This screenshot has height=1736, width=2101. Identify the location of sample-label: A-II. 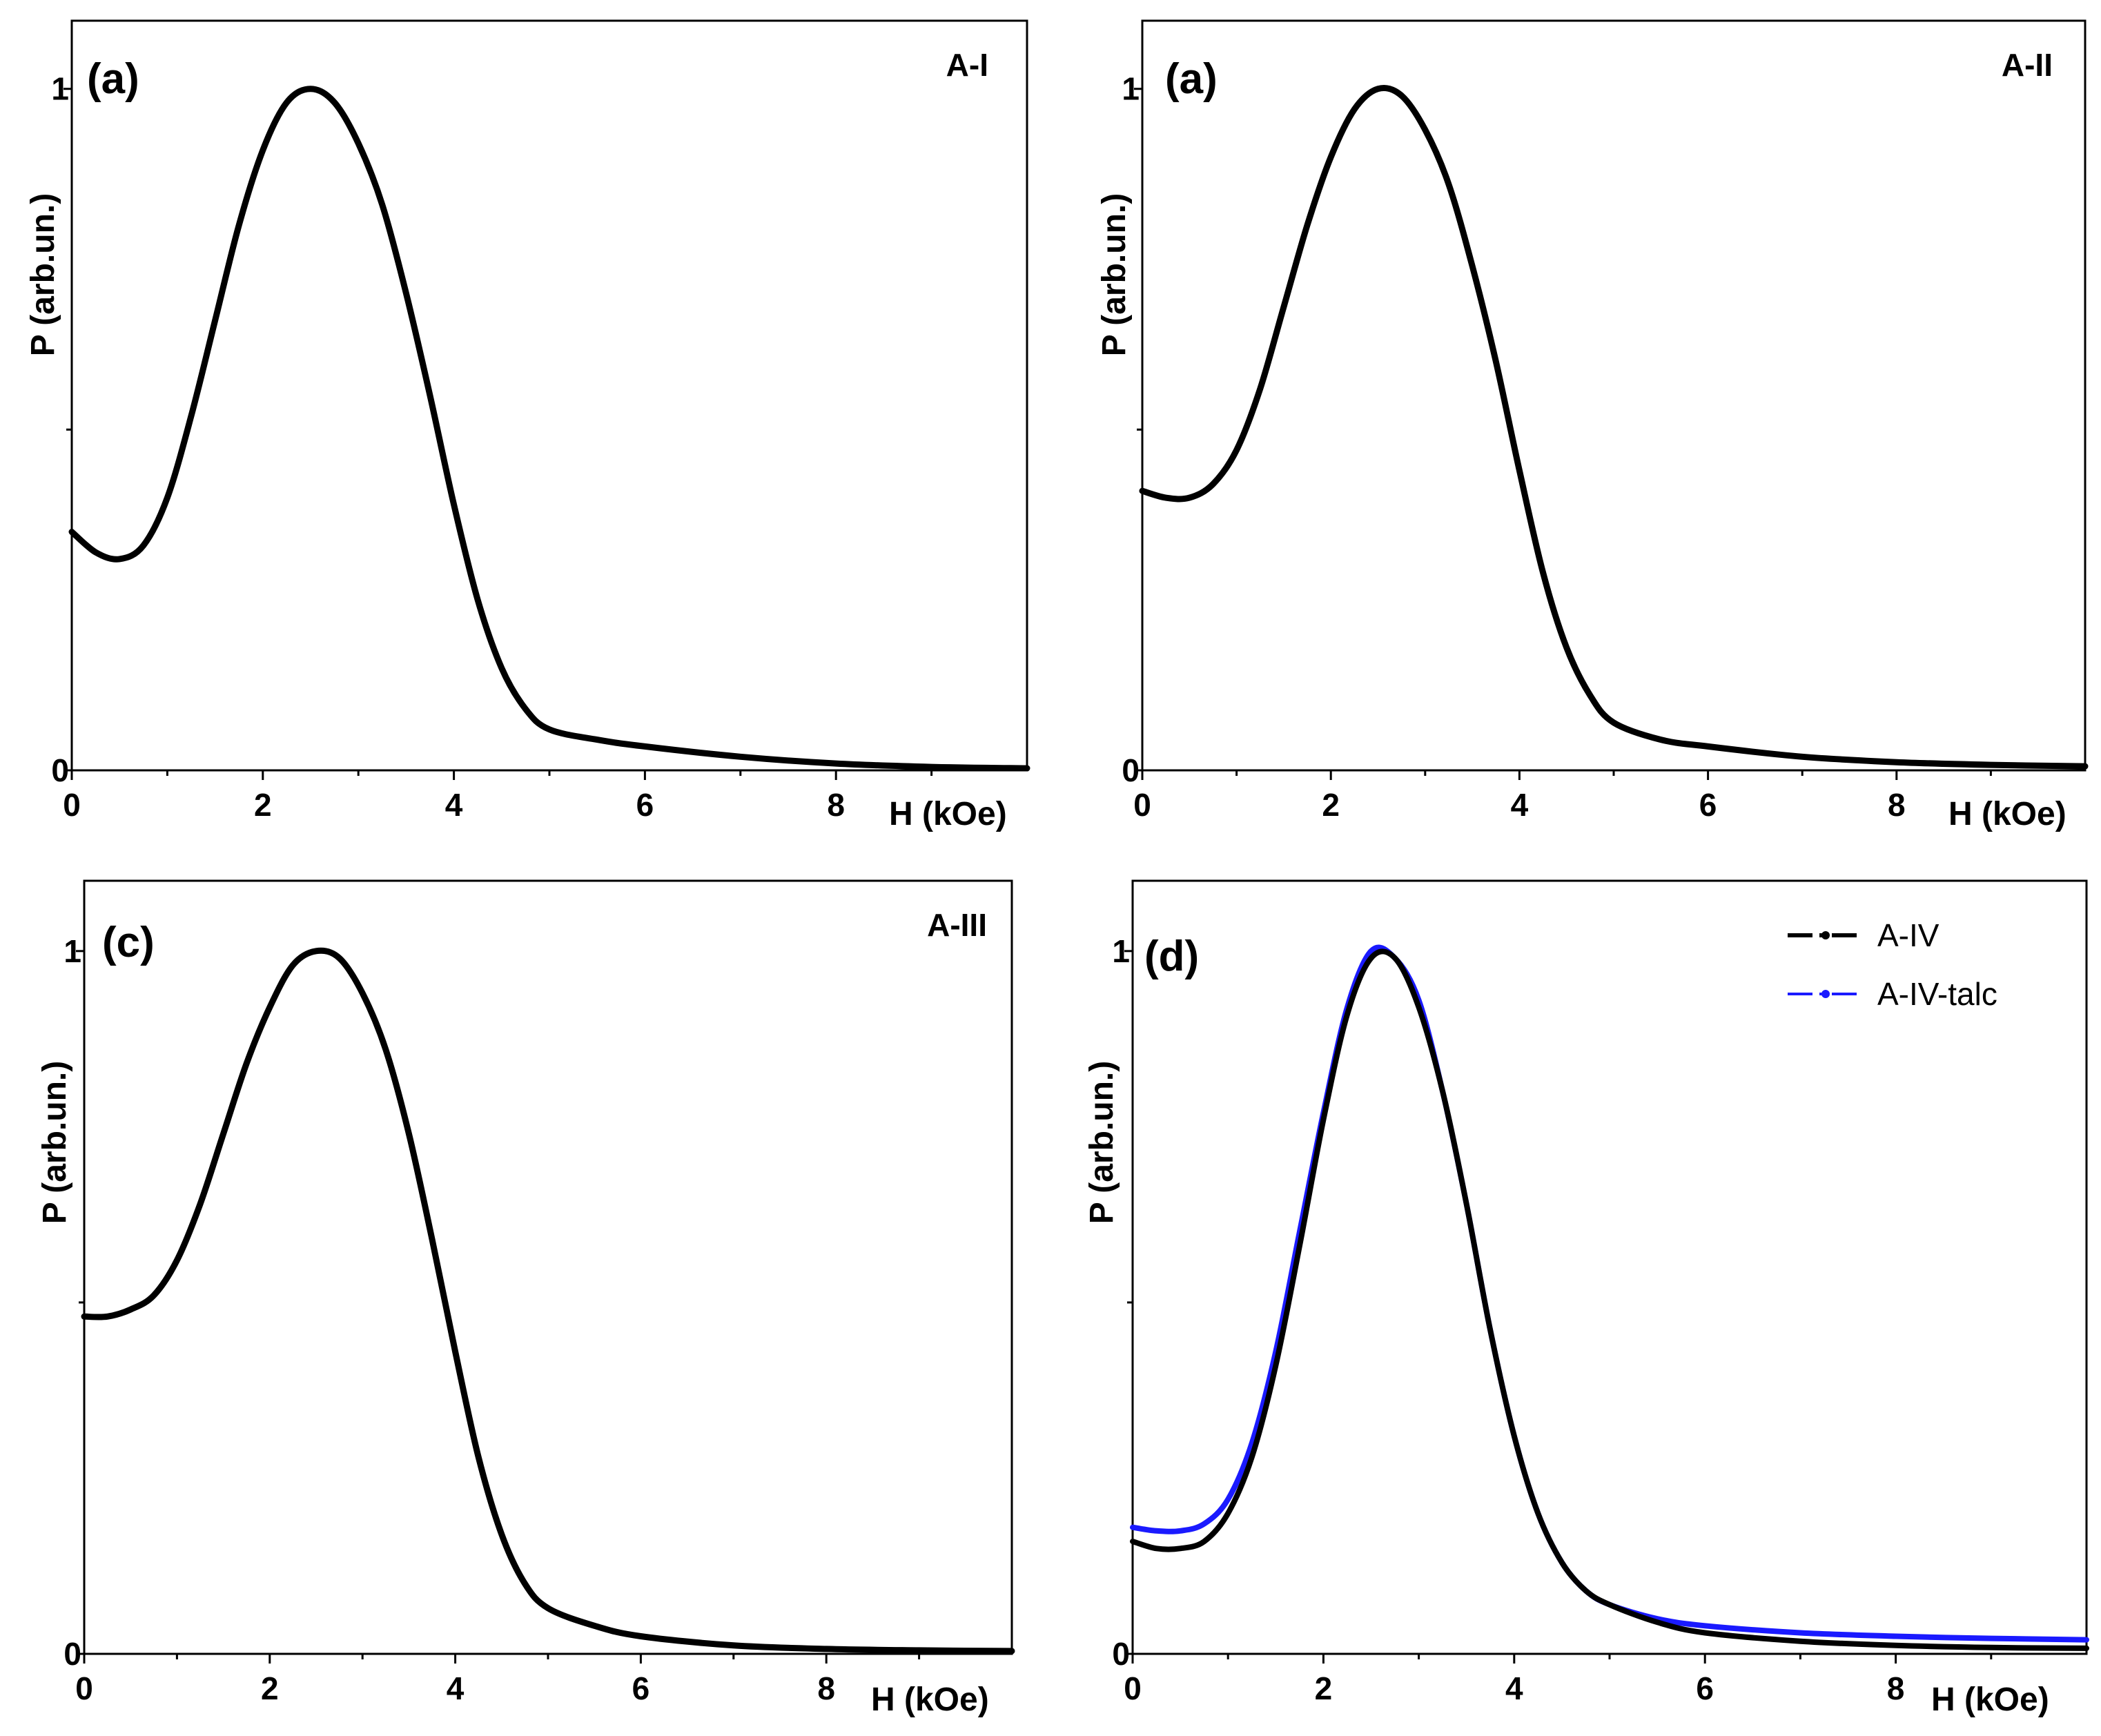
(2027, 65).